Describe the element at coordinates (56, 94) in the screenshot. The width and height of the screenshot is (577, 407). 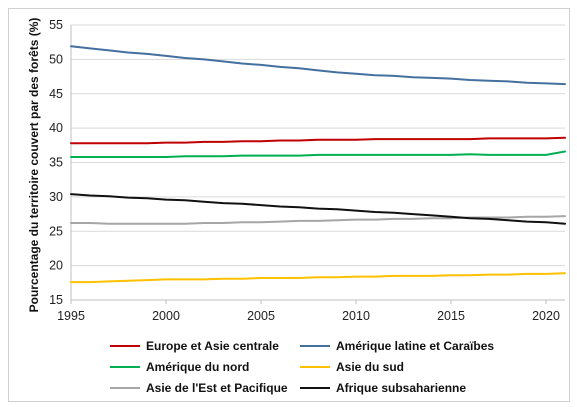
I see `y-tick-label: 45` at that location.